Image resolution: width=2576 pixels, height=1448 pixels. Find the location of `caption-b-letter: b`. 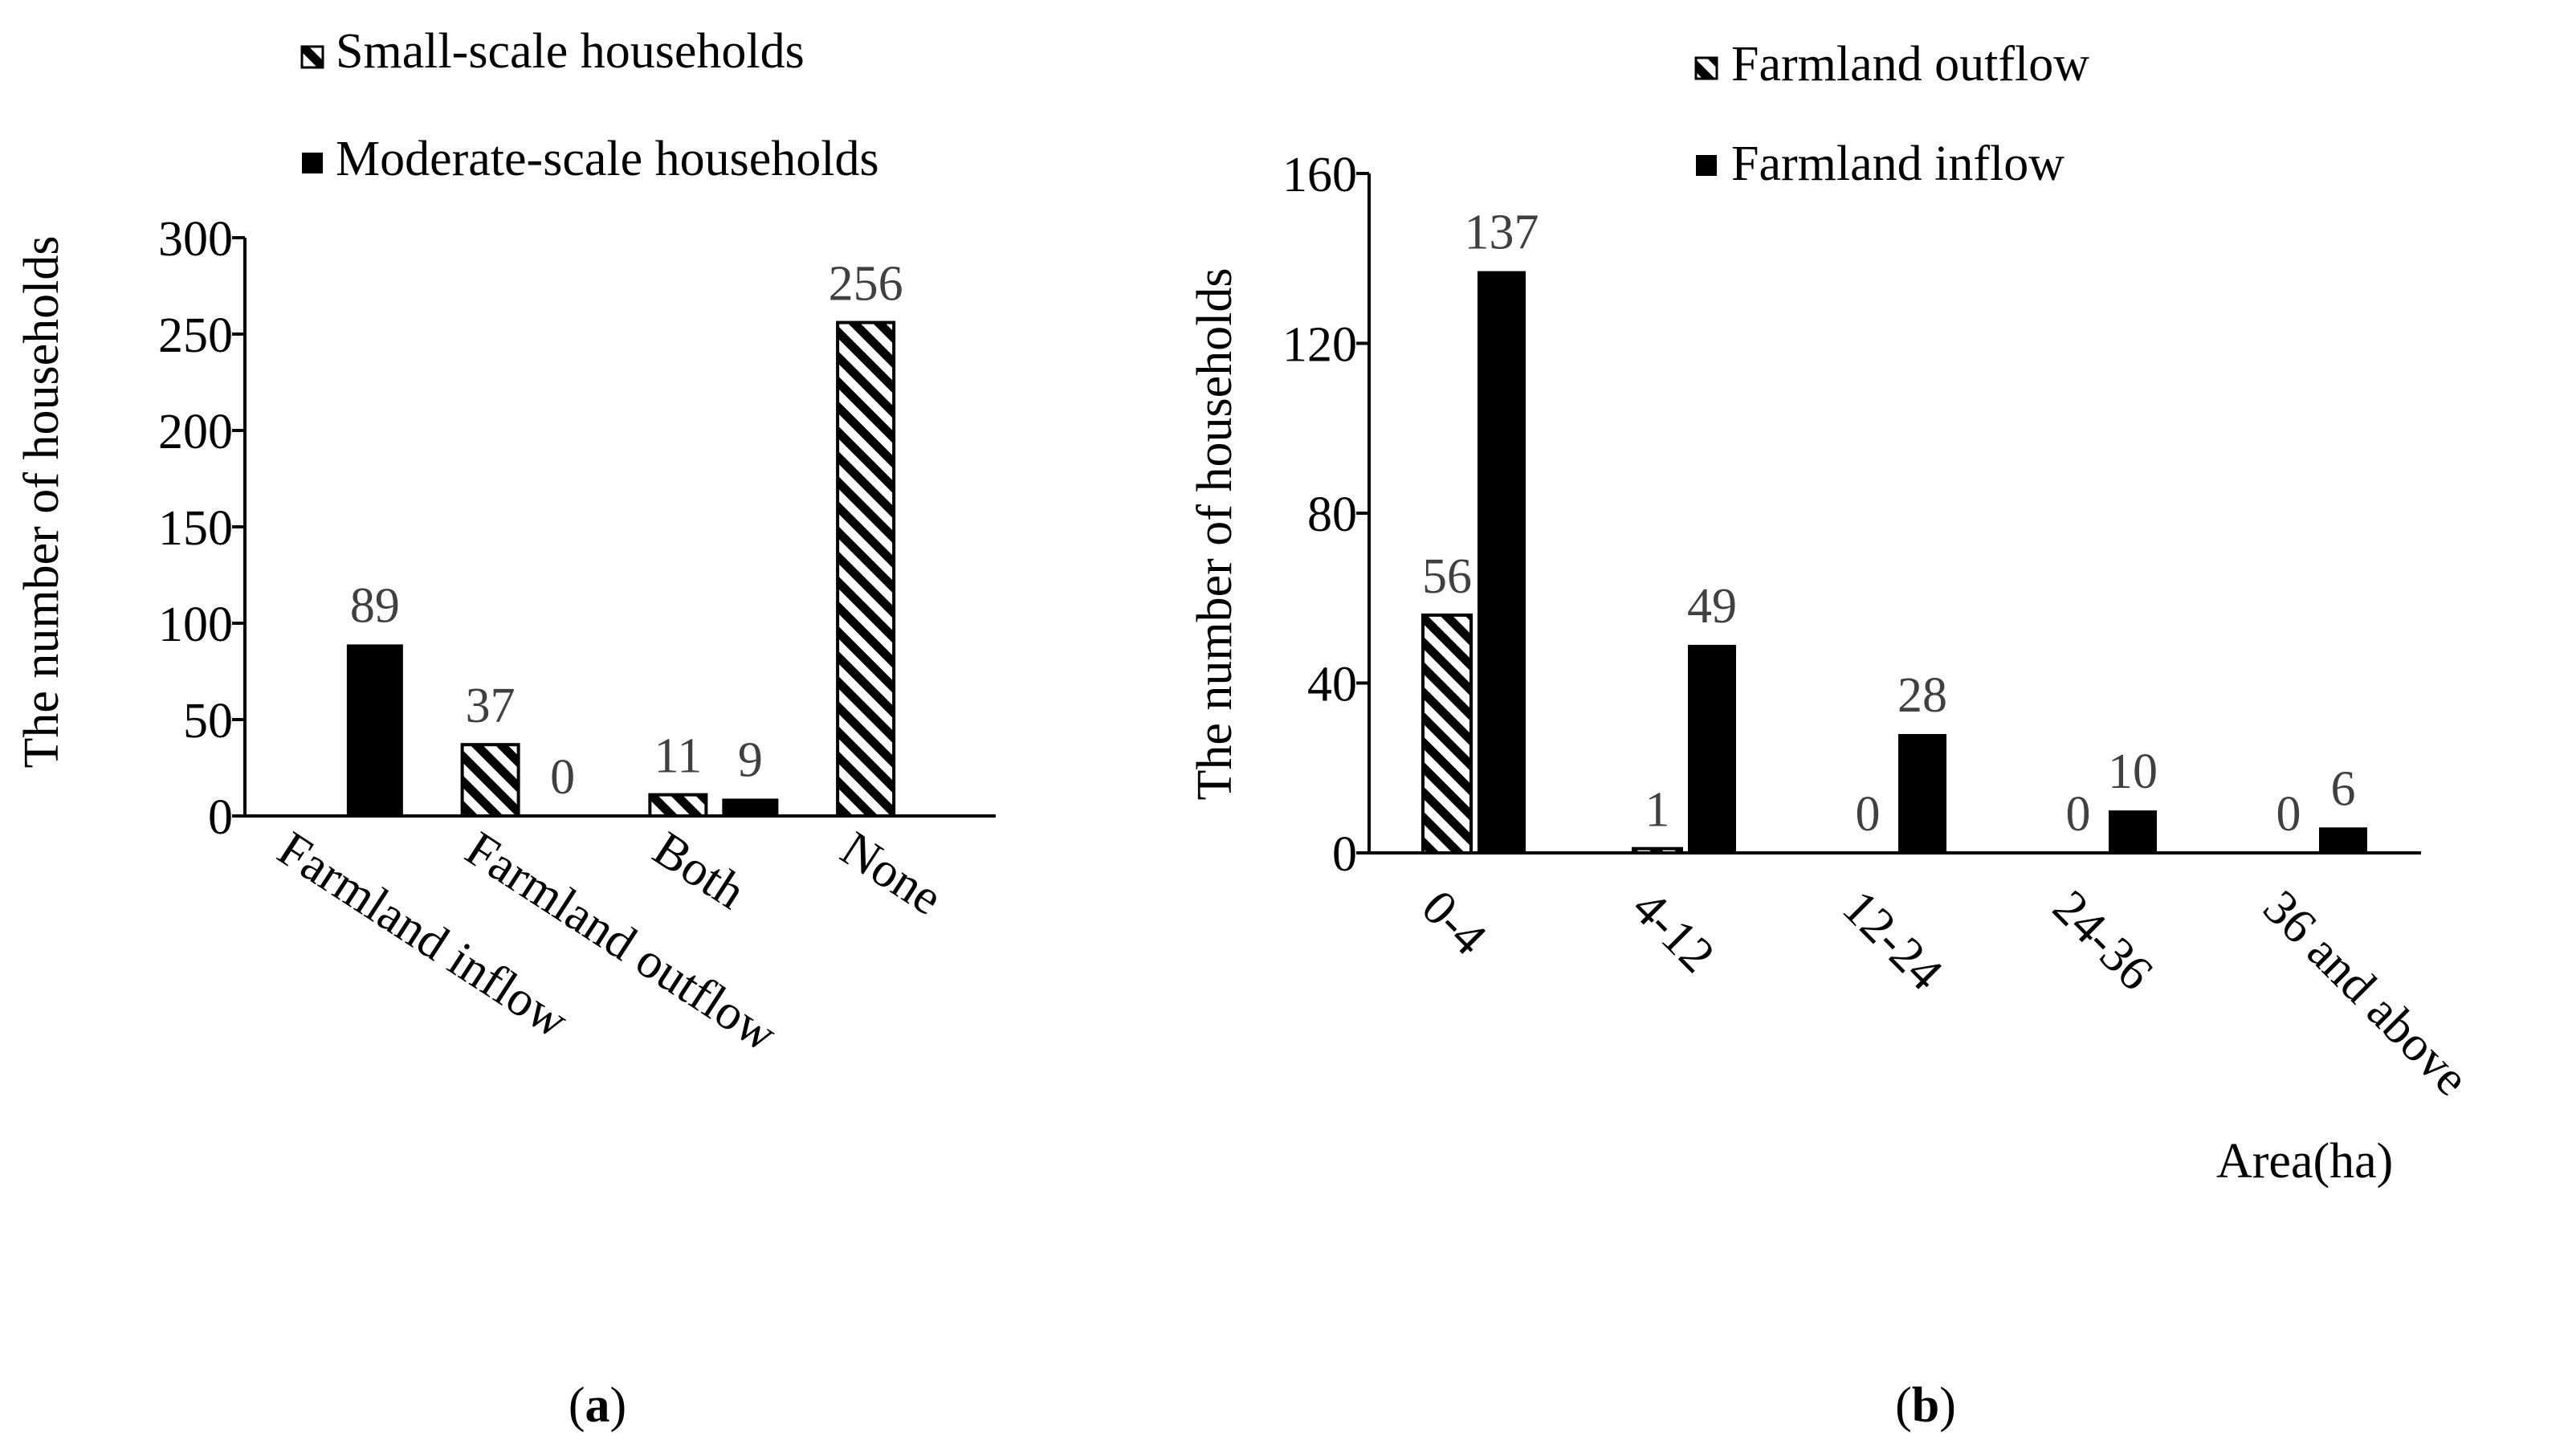

caption-b-letter: b is located at coordinates (1925, 1405).